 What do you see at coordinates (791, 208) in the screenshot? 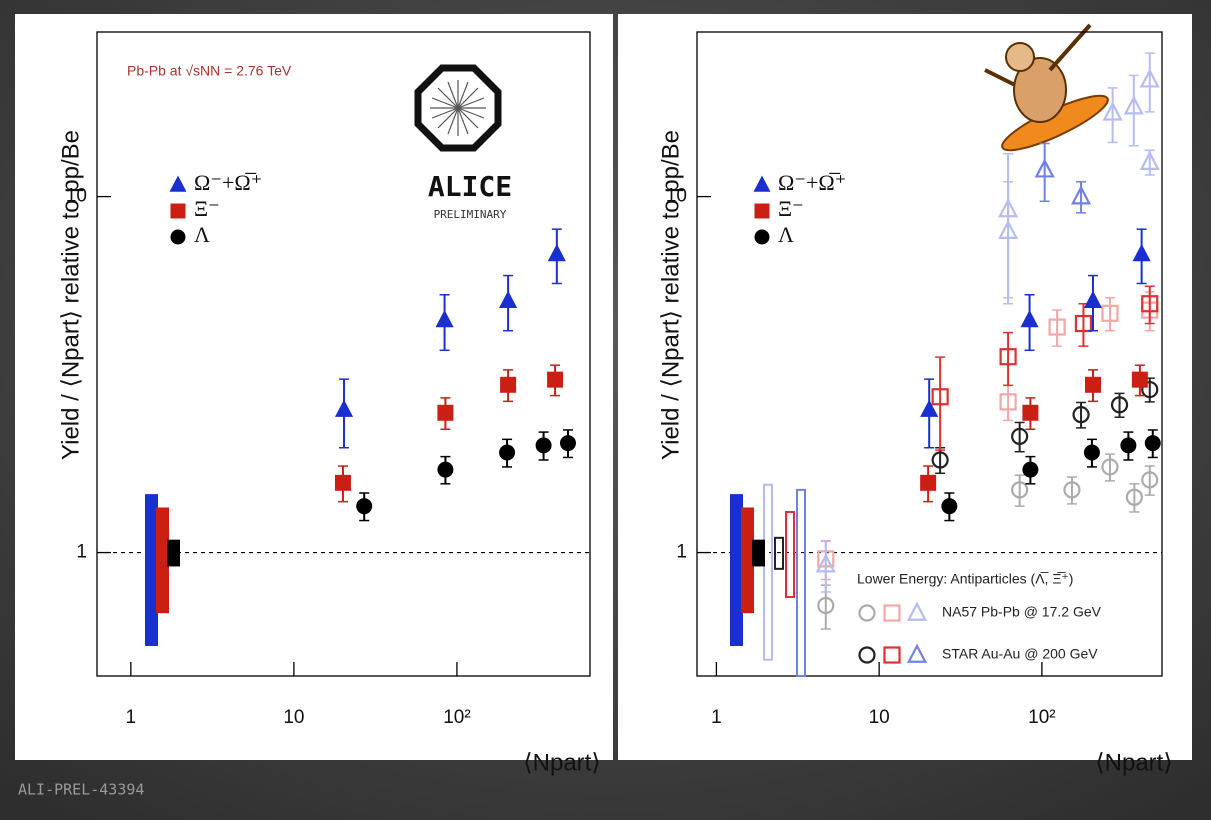
I see `legend-label: Ξ⁻` at bounding box center [791, 208].